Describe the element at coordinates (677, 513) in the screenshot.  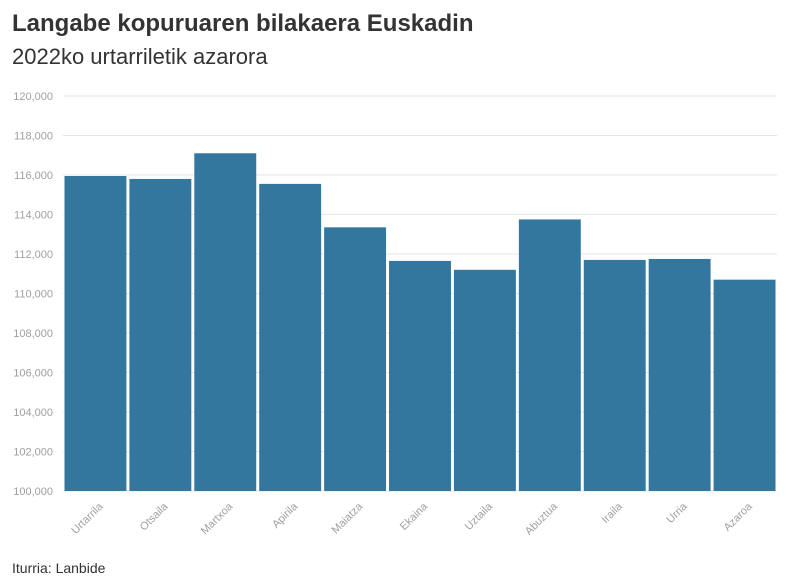
I see `x-tick-label: Urria` at that location.